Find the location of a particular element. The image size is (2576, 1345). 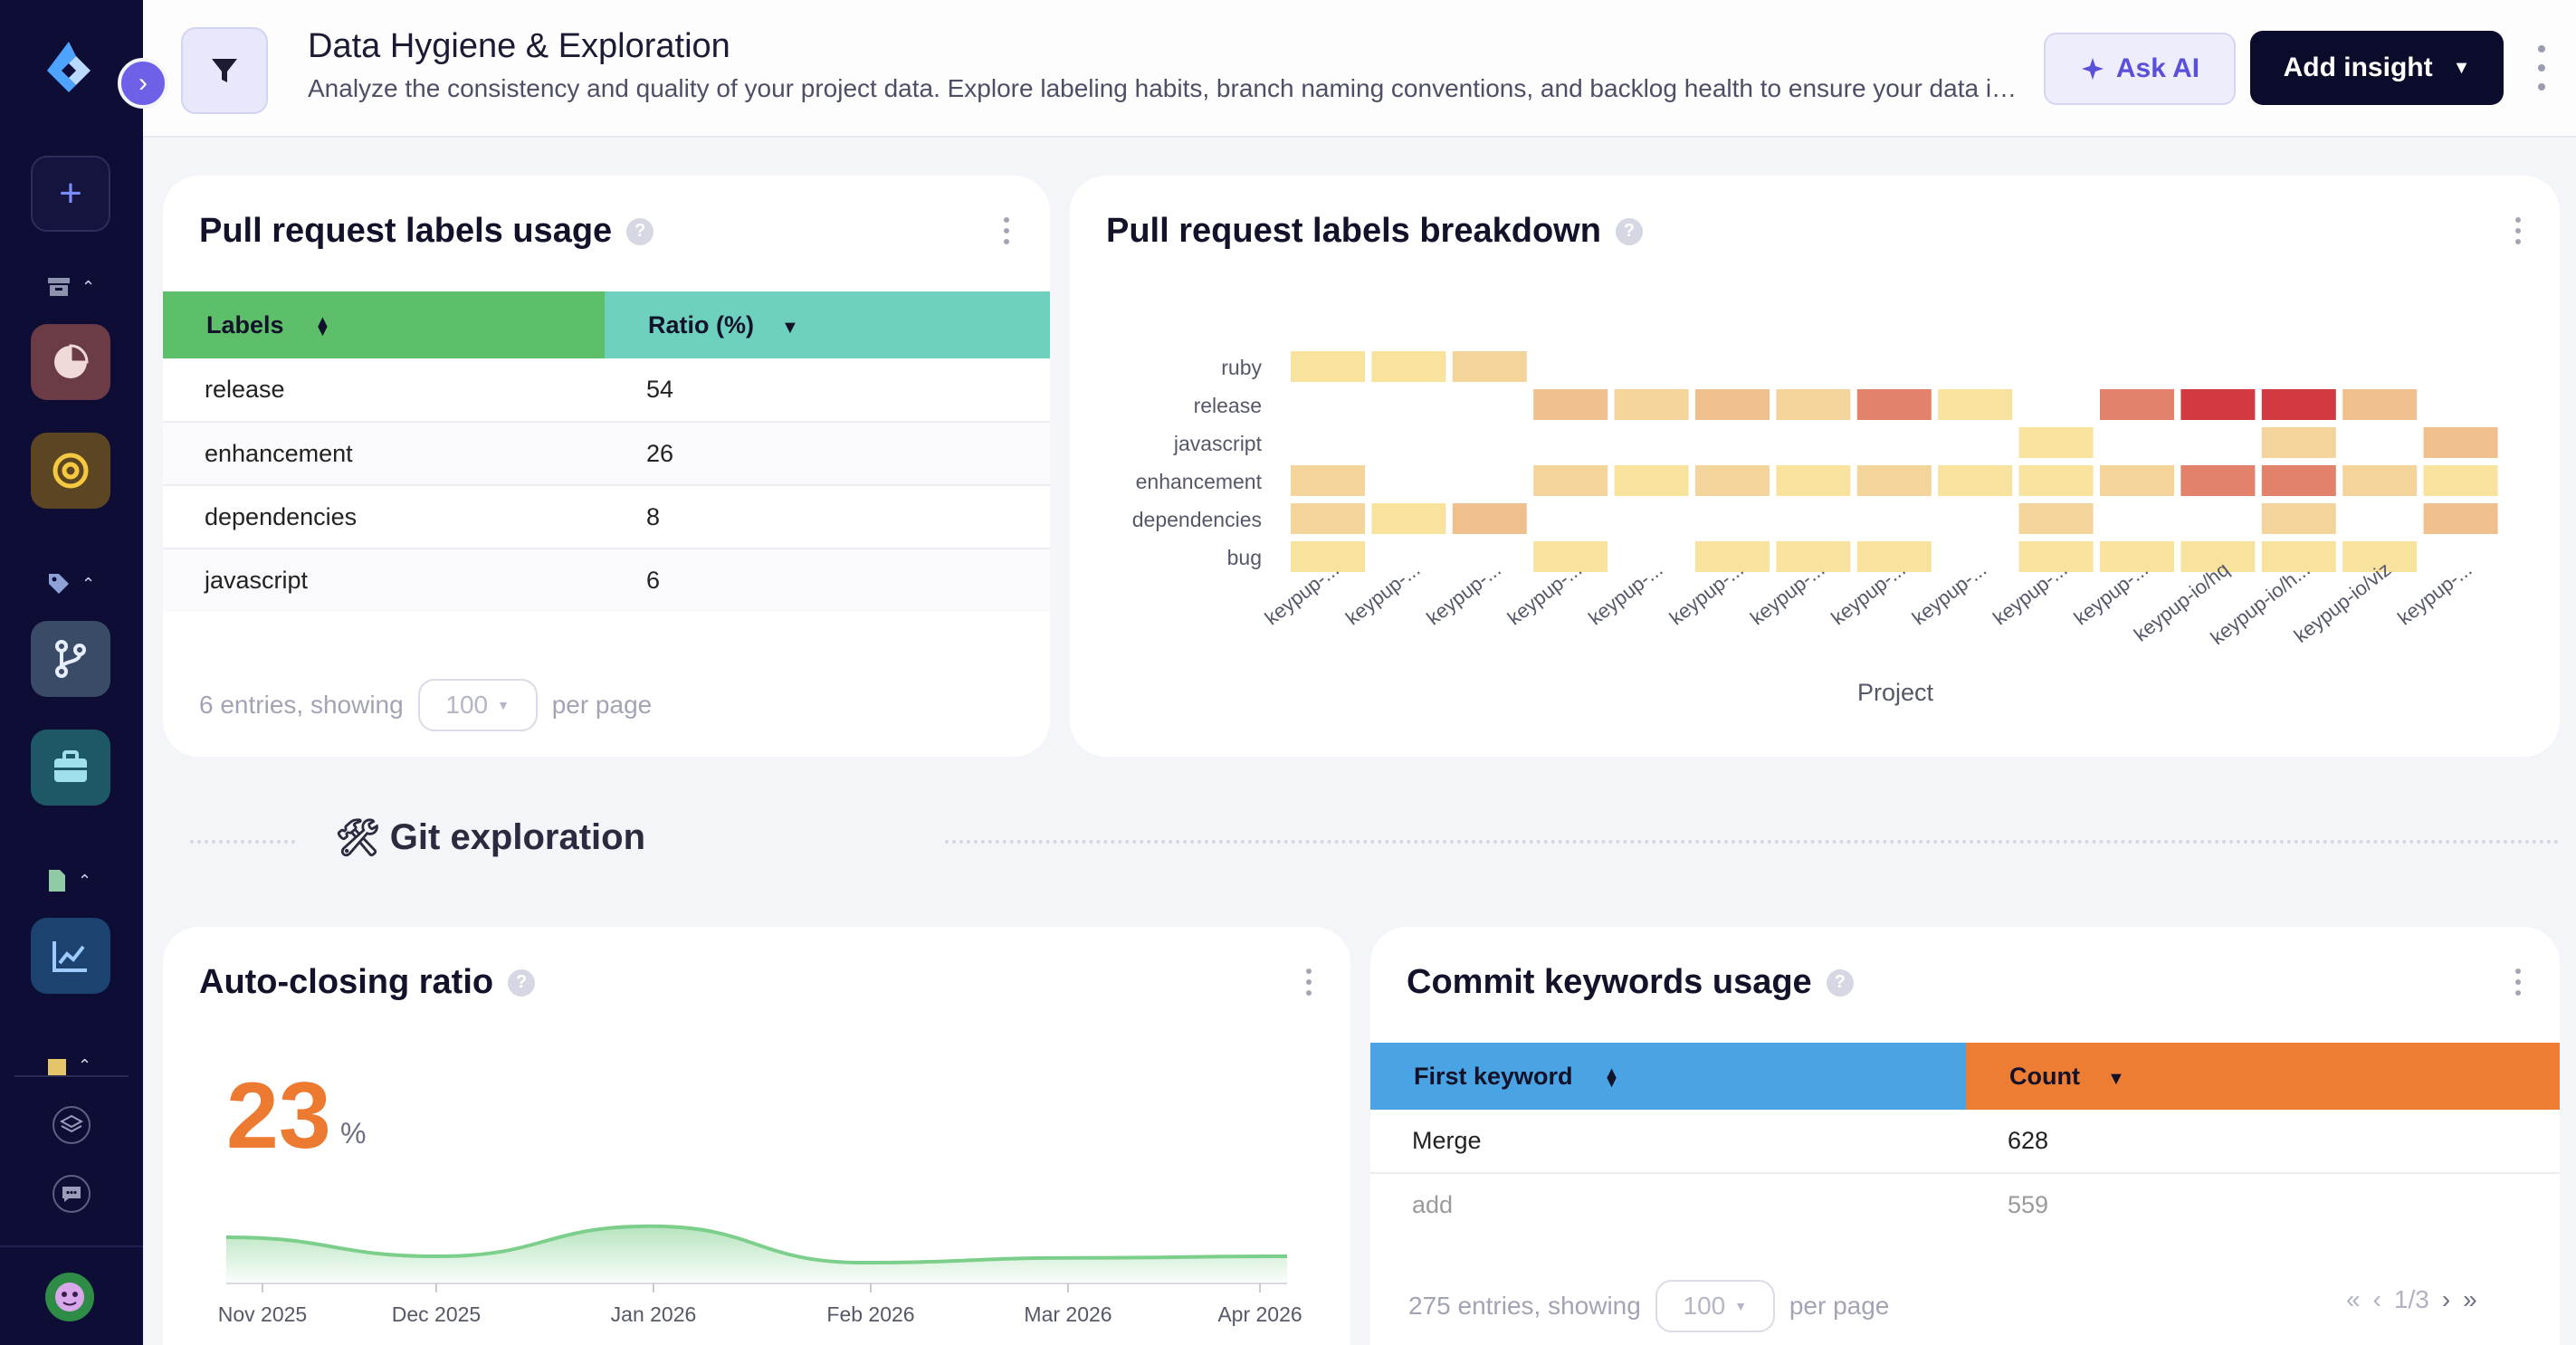

last-page-icon: » is located at coordinates (2470, 1299).